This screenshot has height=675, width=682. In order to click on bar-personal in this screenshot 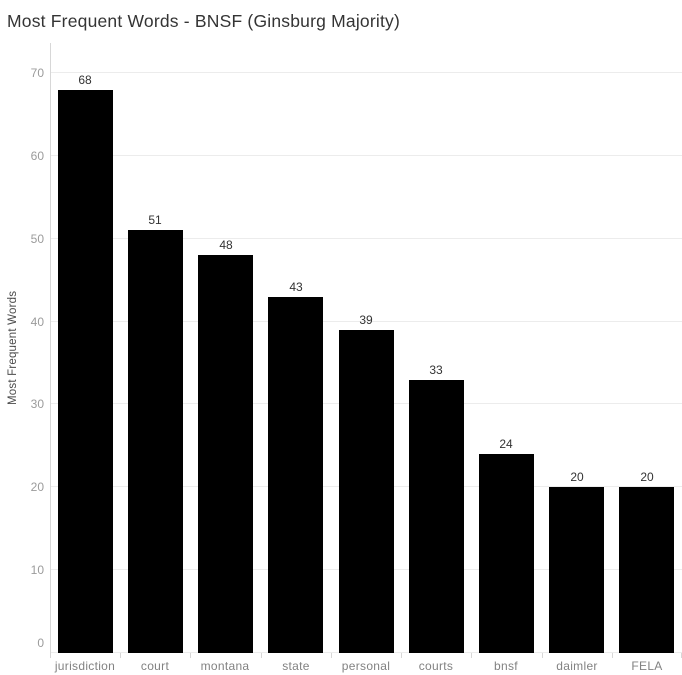, I will do `click(366, 491)`.